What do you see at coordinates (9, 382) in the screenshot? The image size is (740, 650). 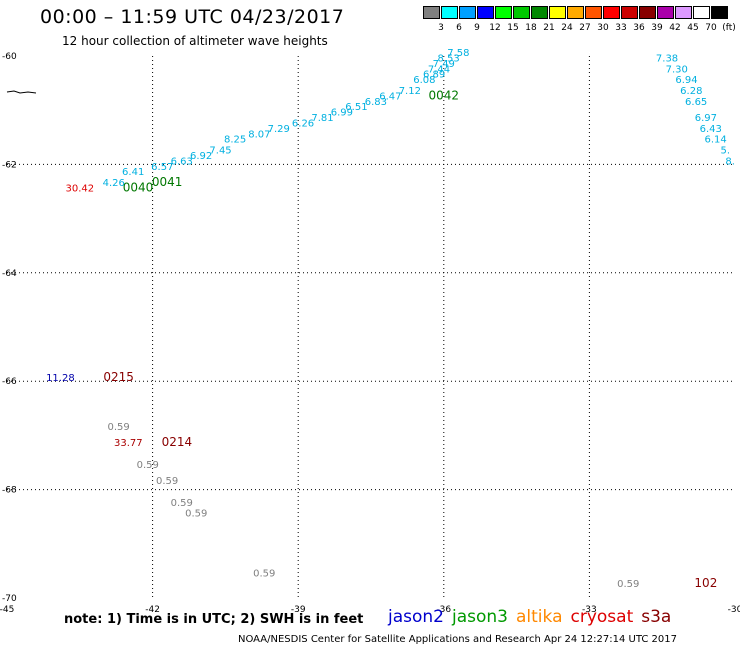 I see `y-tick-label: -66` at bounding box center [9, 382].